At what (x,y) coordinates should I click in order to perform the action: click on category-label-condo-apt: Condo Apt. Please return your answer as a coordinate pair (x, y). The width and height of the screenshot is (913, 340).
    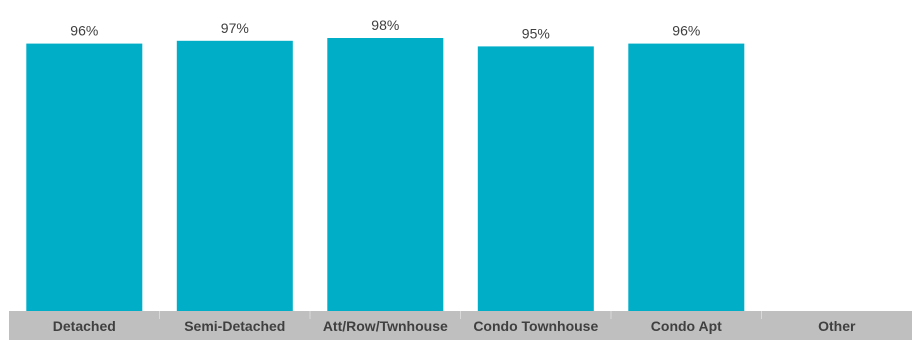
    Looking at the image, I should click on (686, 326).